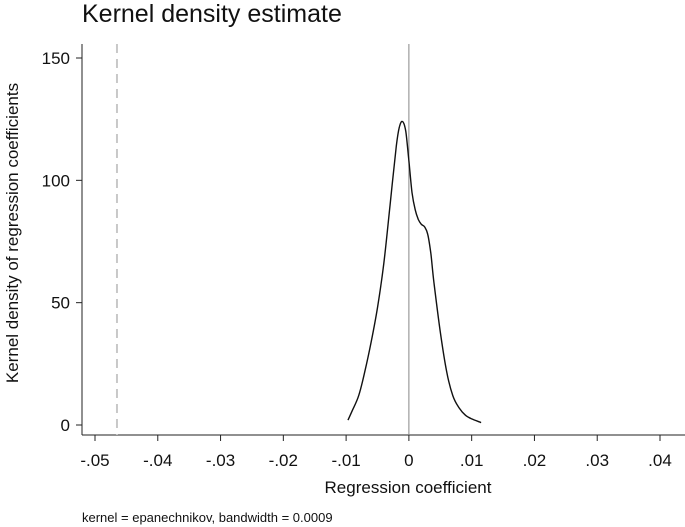 This screenshot has height=527, width=685. What do you see at coordinates (60, 303) in the screenshot?
I see `y-tick-label: 50` at bounding box center [60, 303].